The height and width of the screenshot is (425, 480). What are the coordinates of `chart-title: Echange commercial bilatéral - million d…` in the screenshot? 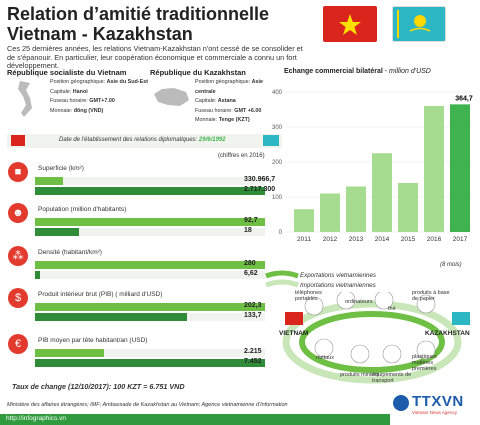 It's located at (357, 71).